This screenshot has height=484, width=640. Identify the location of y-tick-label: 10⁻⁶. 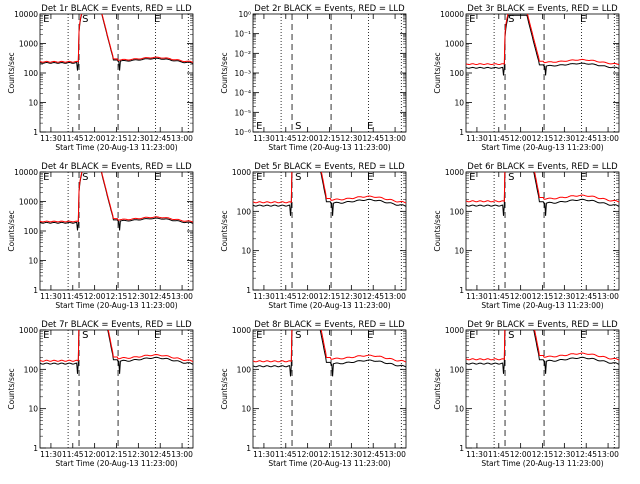
(242, 132).